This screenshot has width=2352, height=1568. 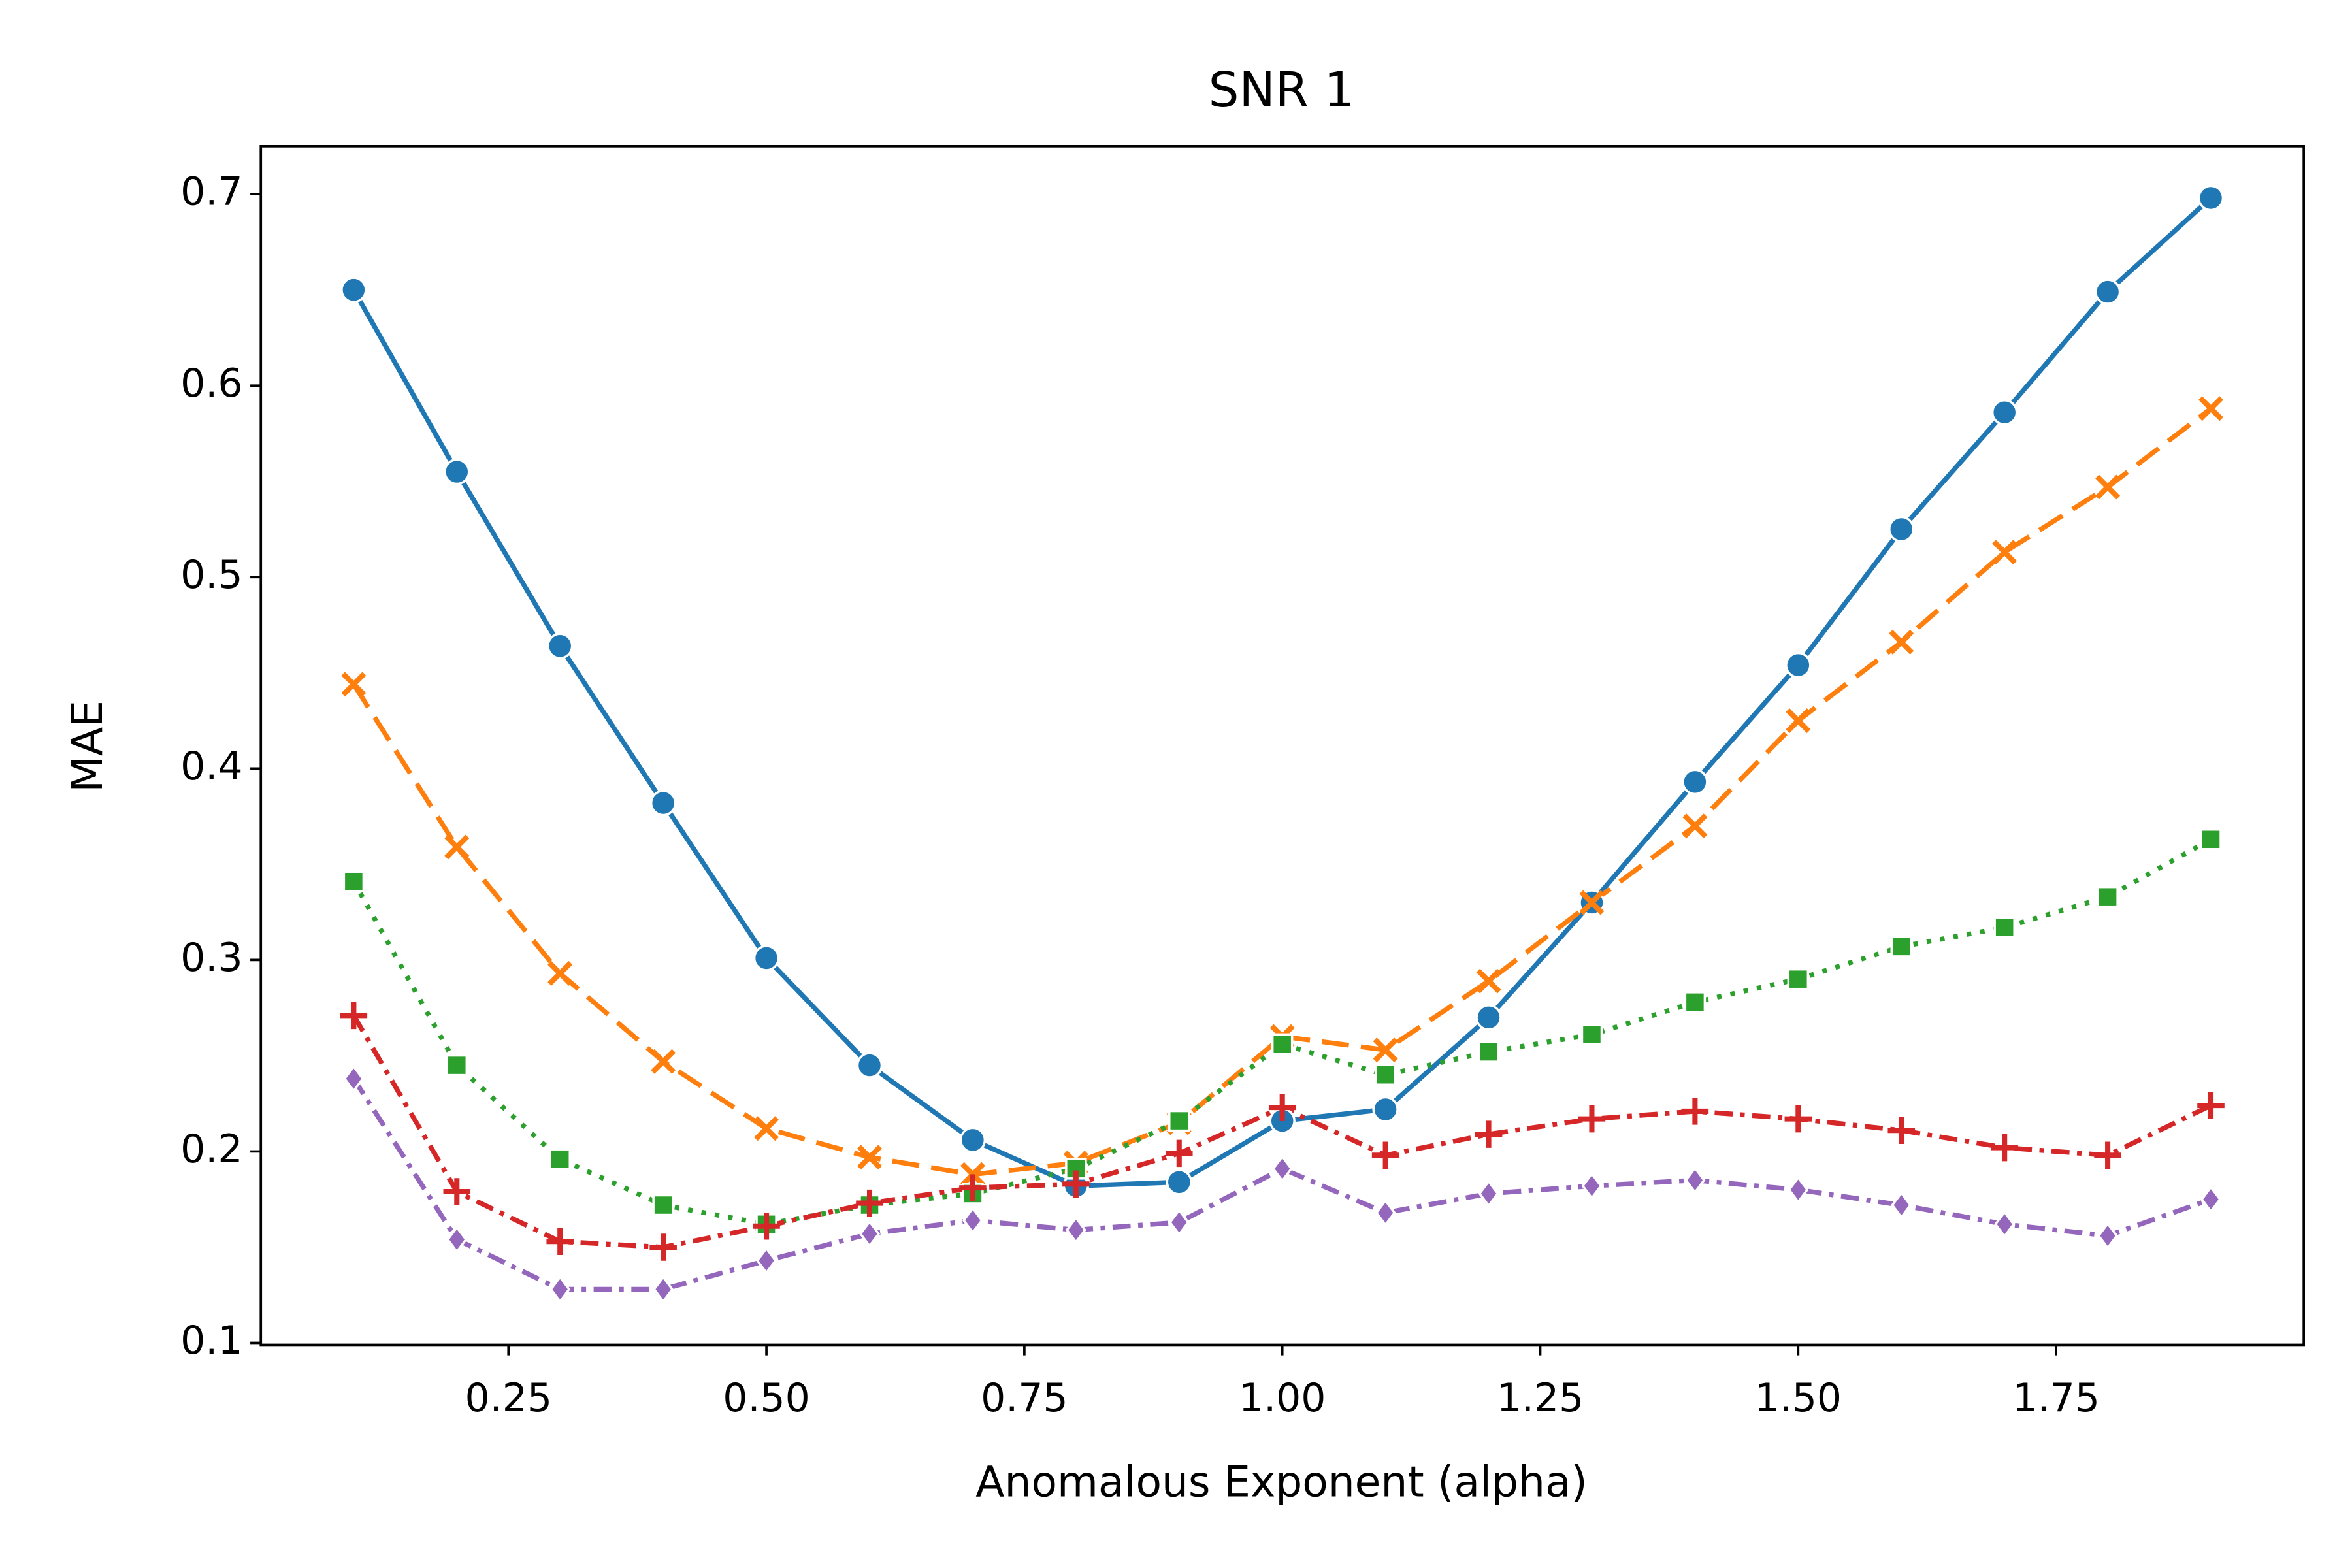 I want to click on y-tick-label: 0.7, so click(x=211, y=192).